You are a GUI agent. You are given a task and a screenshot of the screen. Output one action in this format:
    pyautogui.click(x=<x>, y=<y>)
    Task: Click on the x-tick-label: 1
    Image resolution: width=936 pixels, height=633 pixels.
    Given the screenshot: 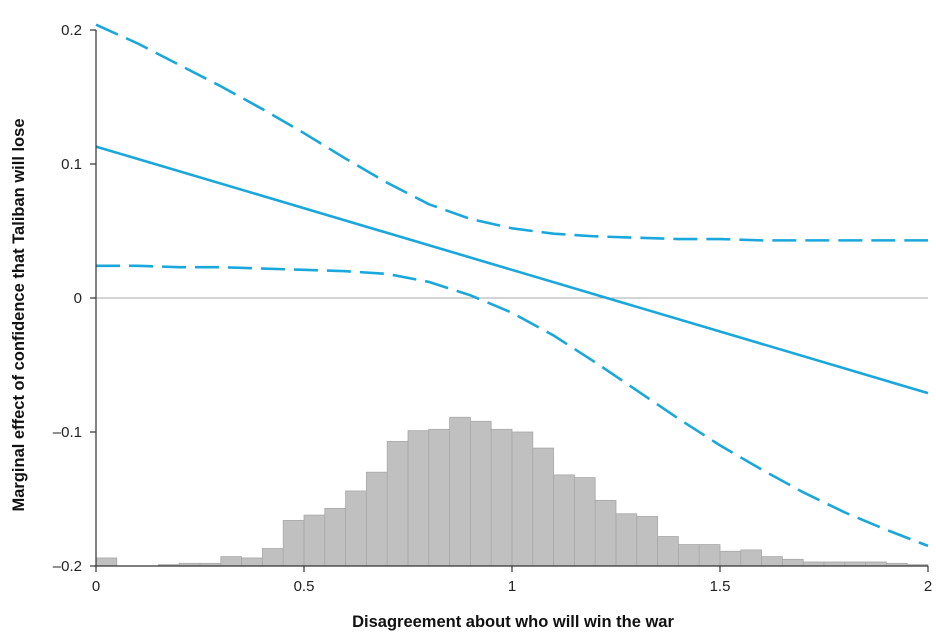 What is the action you would take?
    pyautogui.click(x=512, y=586)
    